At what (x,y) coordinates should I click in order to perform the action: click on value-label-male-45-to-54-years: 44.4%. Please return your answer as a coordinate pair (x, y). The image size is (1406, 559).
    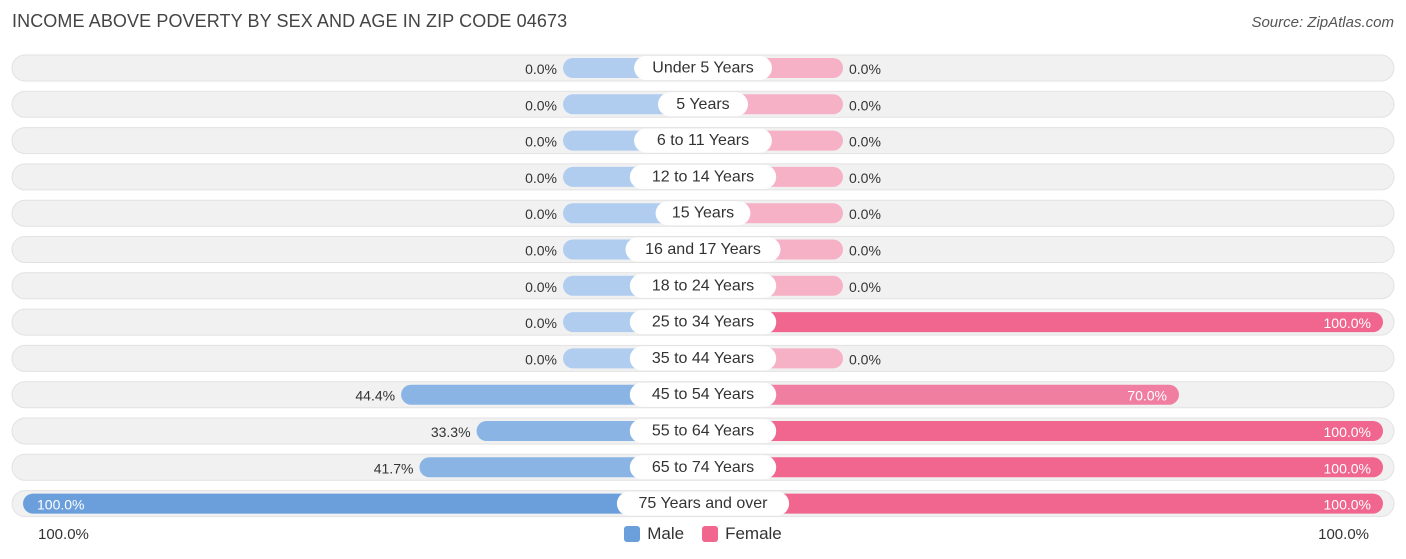
    Looking at the image, I should click on (375, 396).